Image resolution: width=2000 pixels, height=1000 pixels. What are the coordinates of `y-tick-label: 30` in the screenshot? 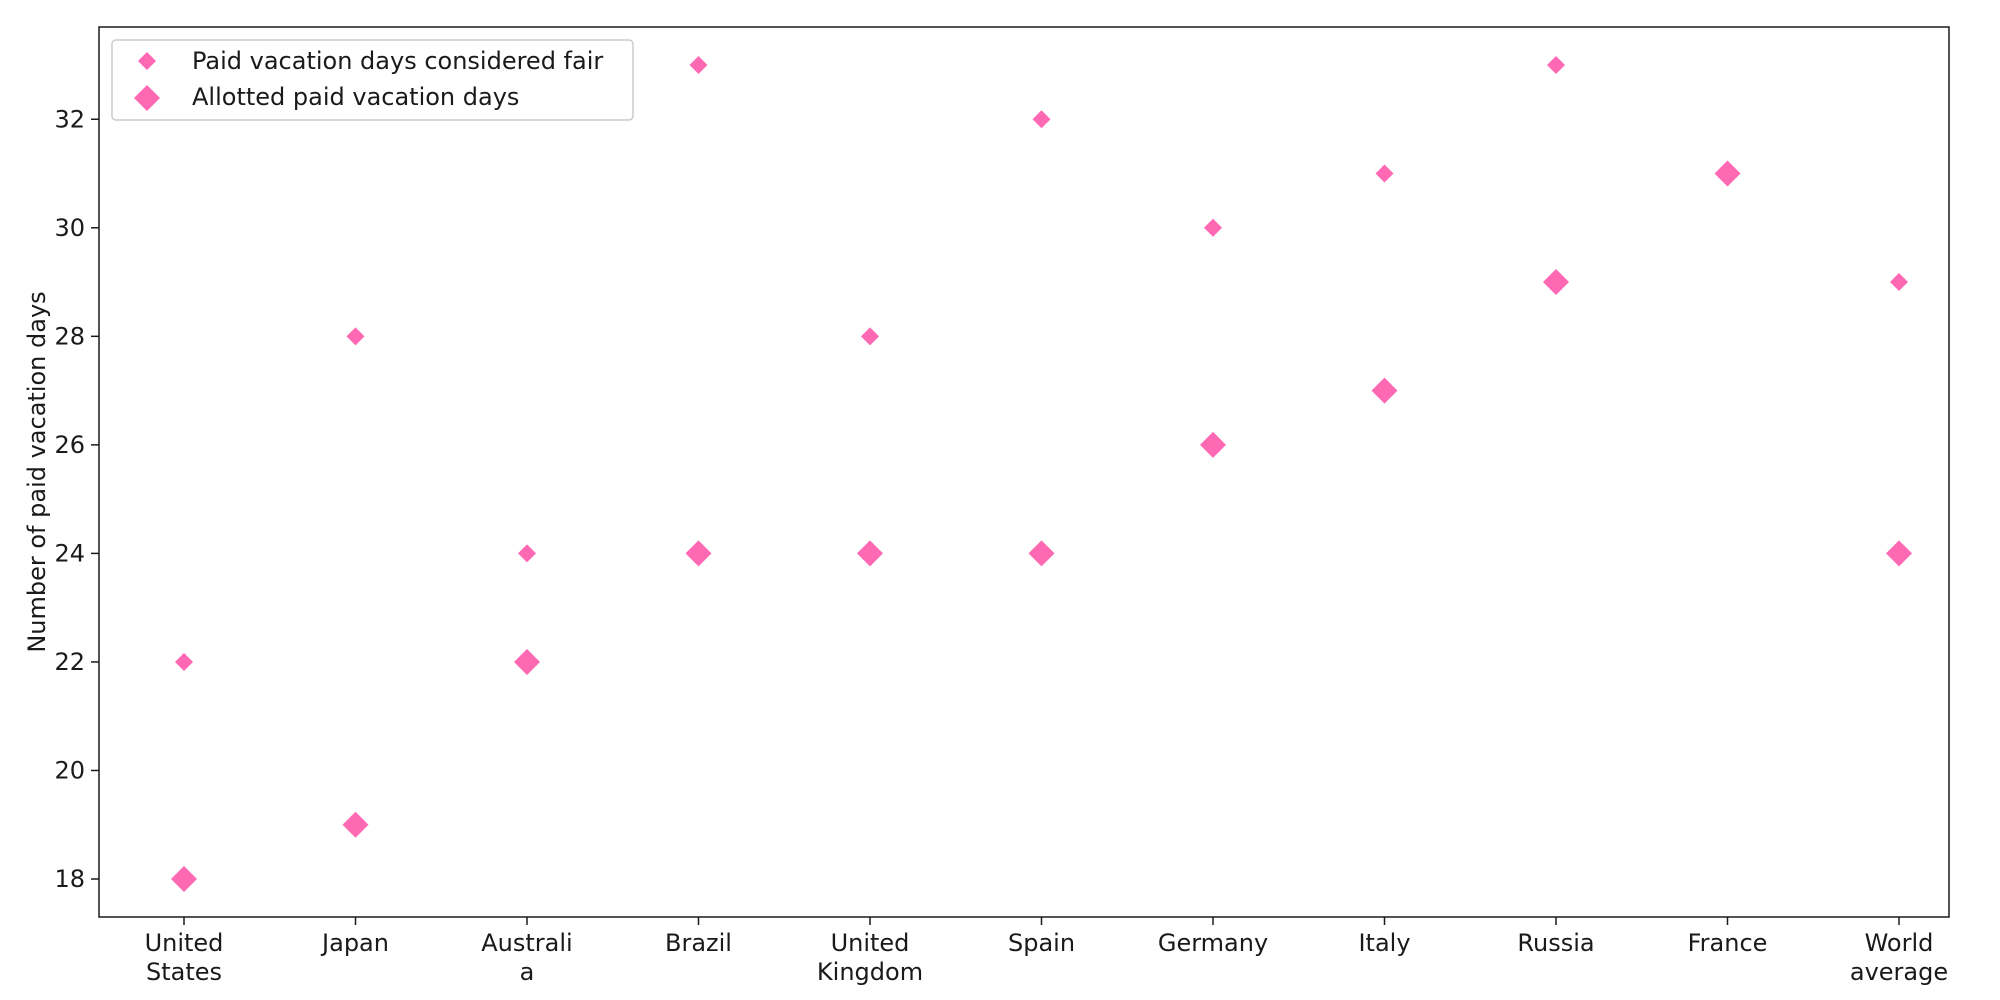 It's located at (69, 228).